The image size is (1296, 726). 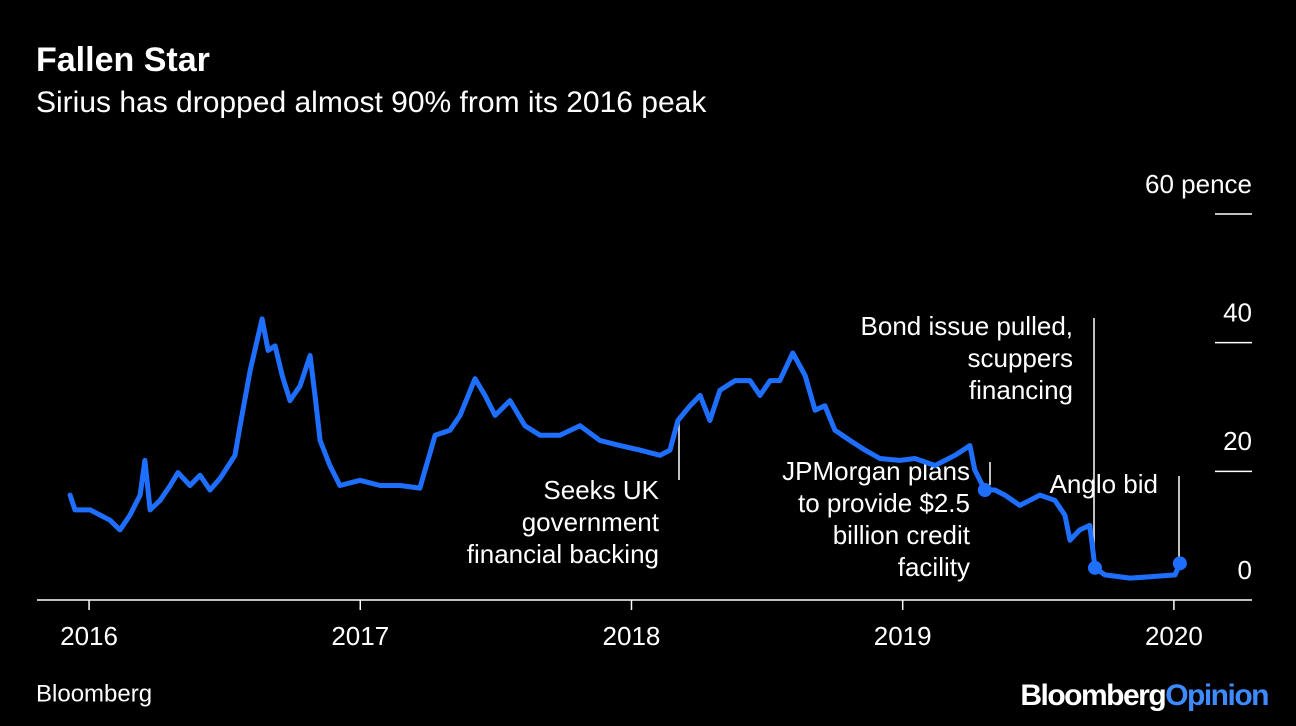 I want to click on source: Bloomberg, so click(x=94, y=693).